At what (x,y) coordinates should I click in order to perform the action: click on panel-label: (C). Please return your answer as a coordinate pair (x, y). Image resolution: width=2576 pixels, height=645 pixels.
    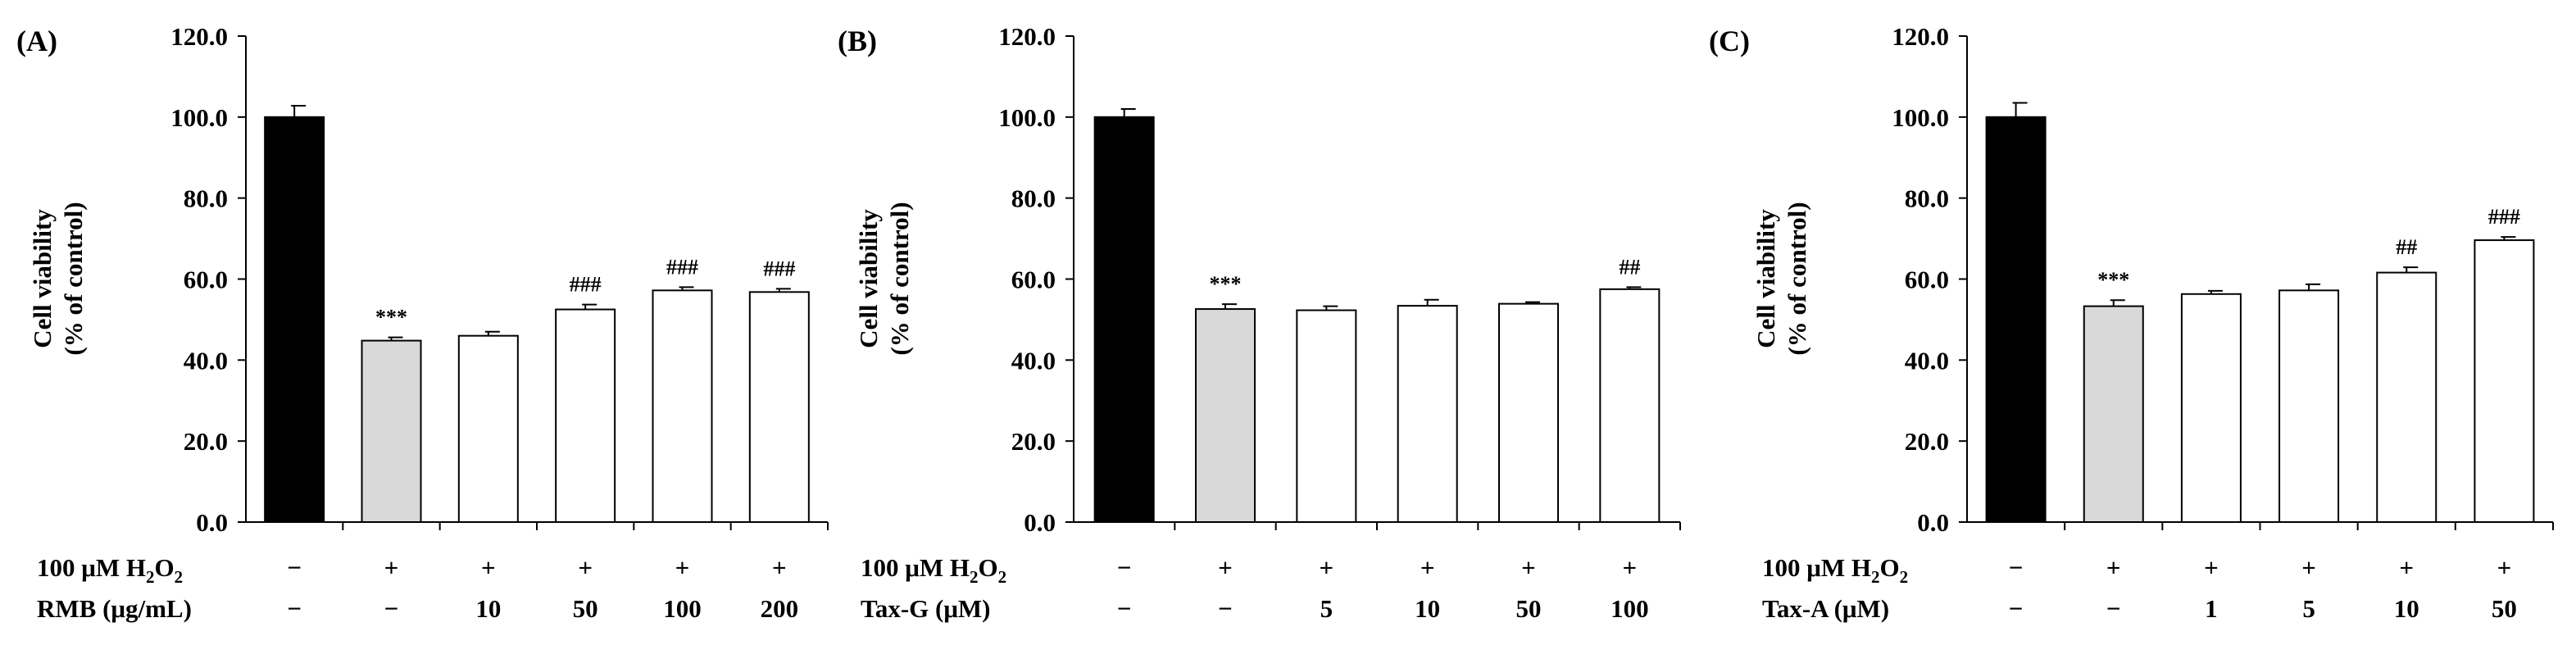
    Looking at the image, I should click on (1729, 41).